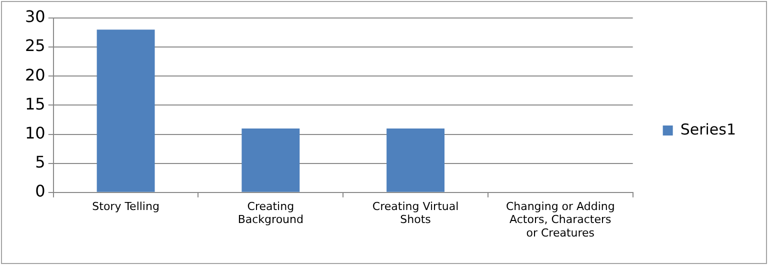  Describe the element at coordinates (708, 129) in the screenshot. I see `legend-label: Series1` at that location.